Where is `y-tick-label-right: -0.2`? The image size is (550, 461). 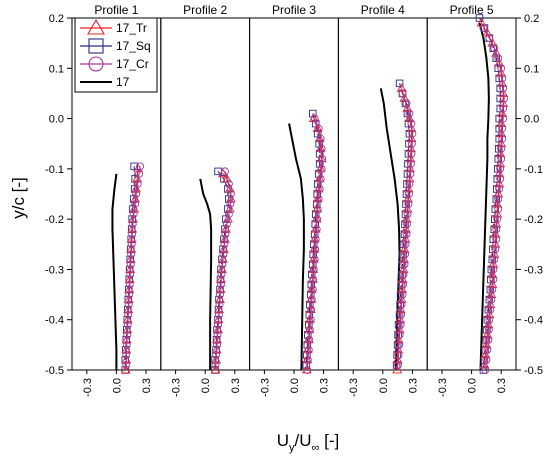 y-tick-label-right: -0.2 is located at coordinates (533, 220).